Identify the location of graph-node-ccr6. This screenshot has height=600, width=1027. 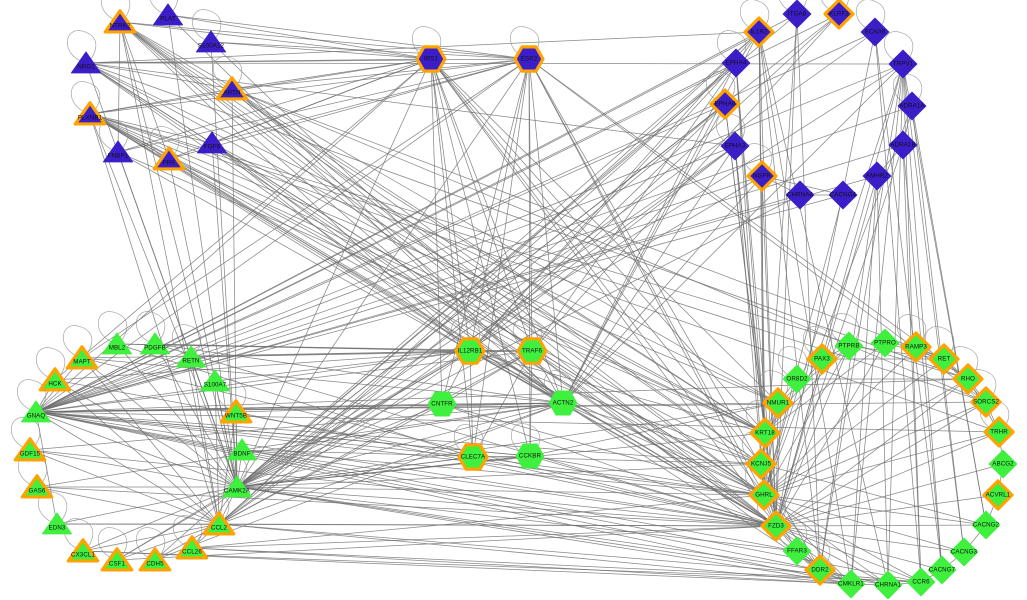
(921, 582).